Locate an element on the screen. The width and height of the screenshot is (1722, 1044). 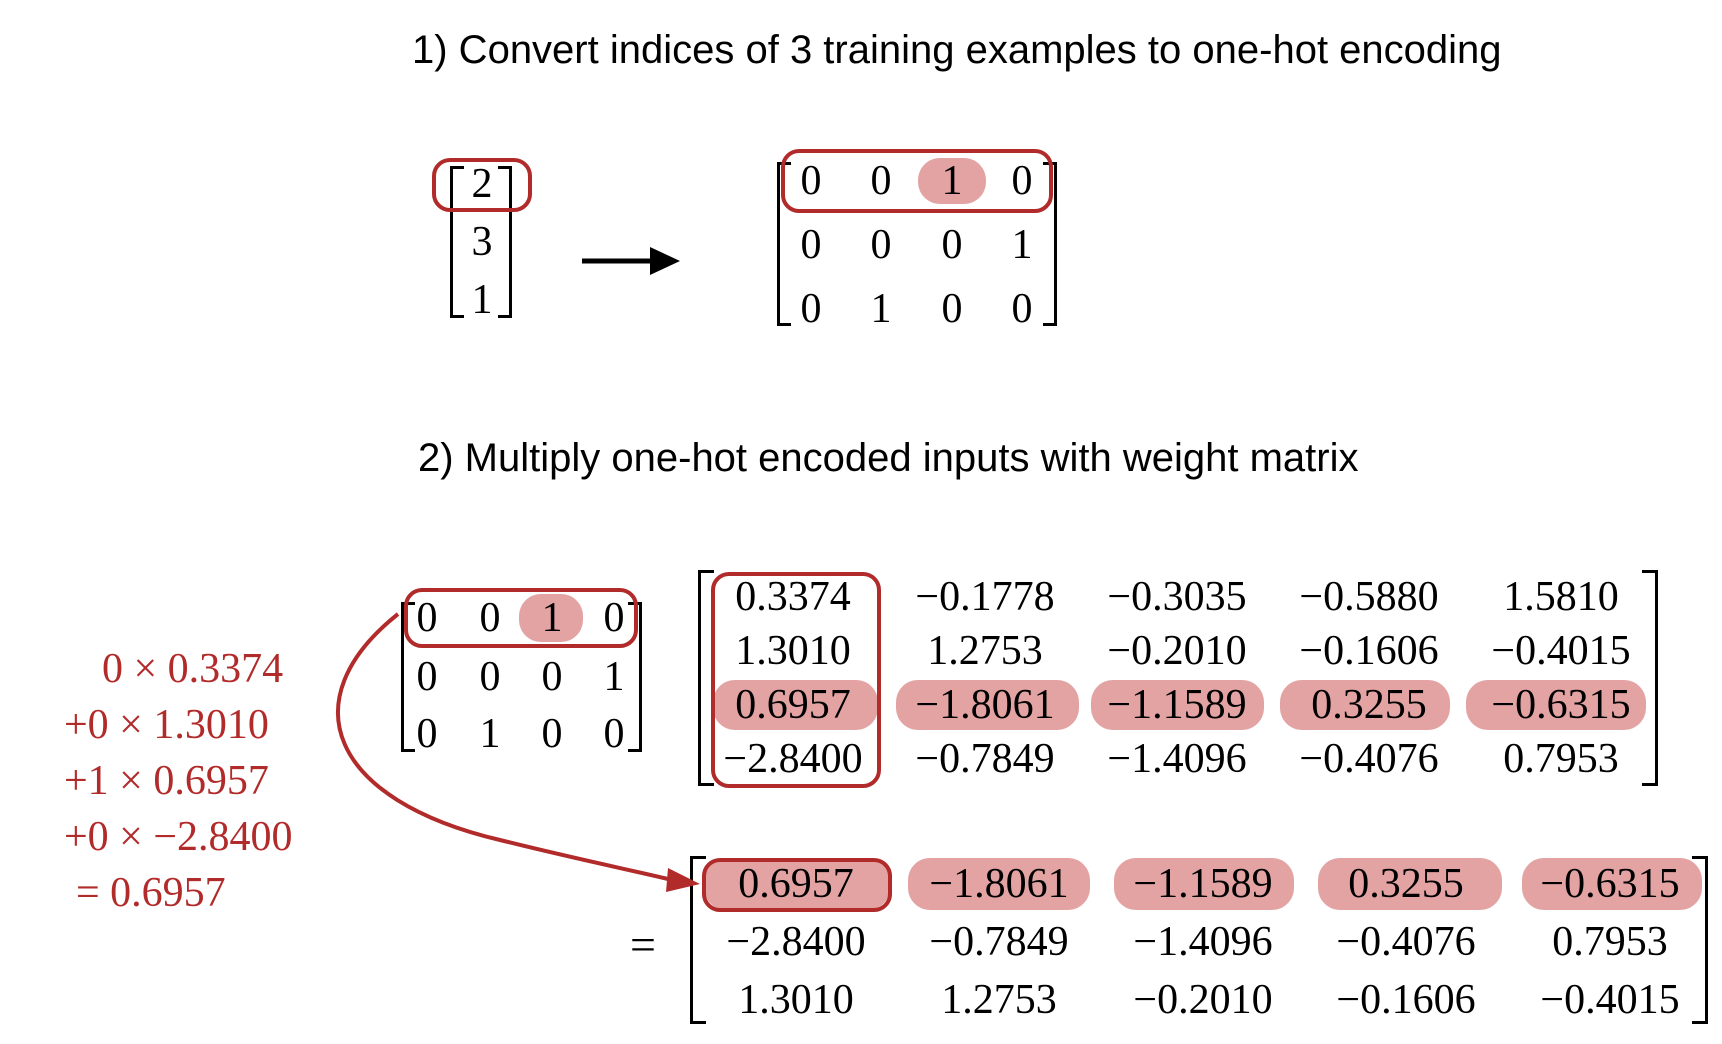
result-cell: −1.1589 is located at coordinates (1203, 884).